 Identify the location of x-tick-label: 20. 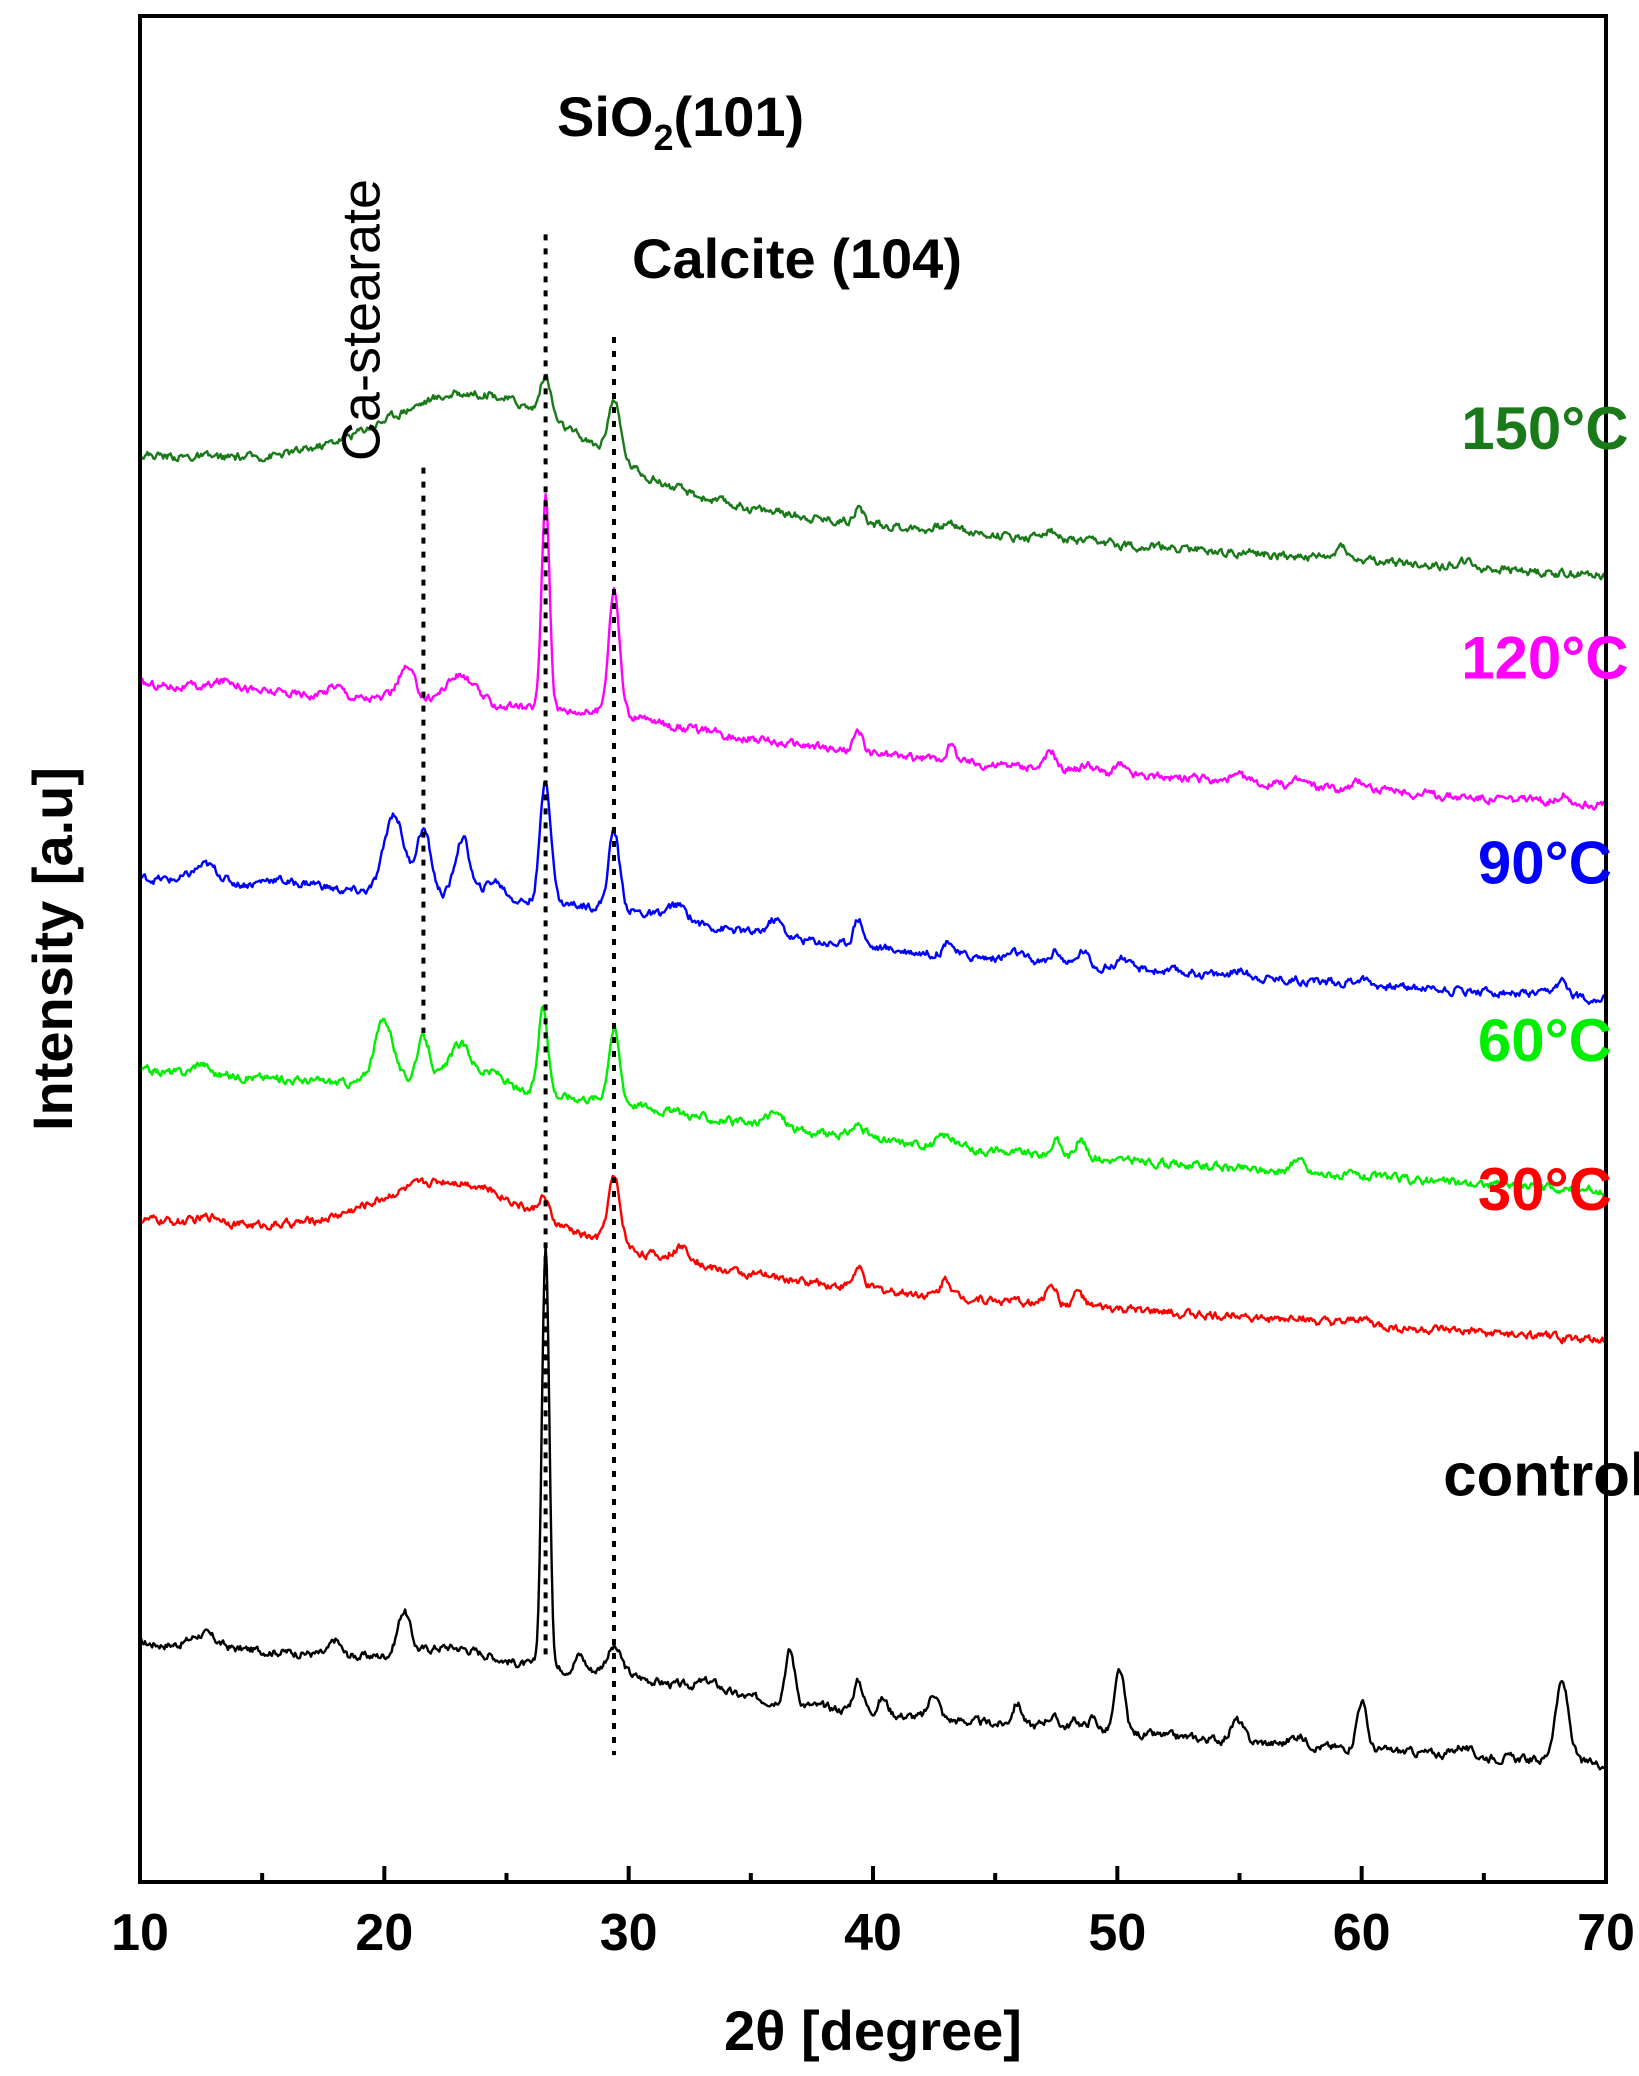
(384, 1933).